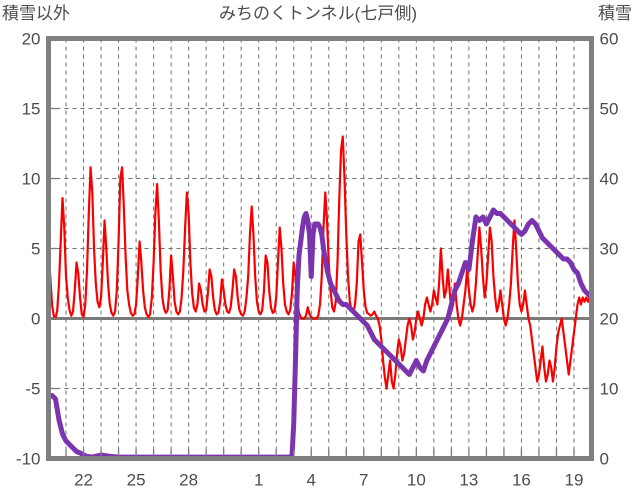  I want to click on left-axis-ticklabels: -10 -5 0 5 10 15 20, so click(28, 249).